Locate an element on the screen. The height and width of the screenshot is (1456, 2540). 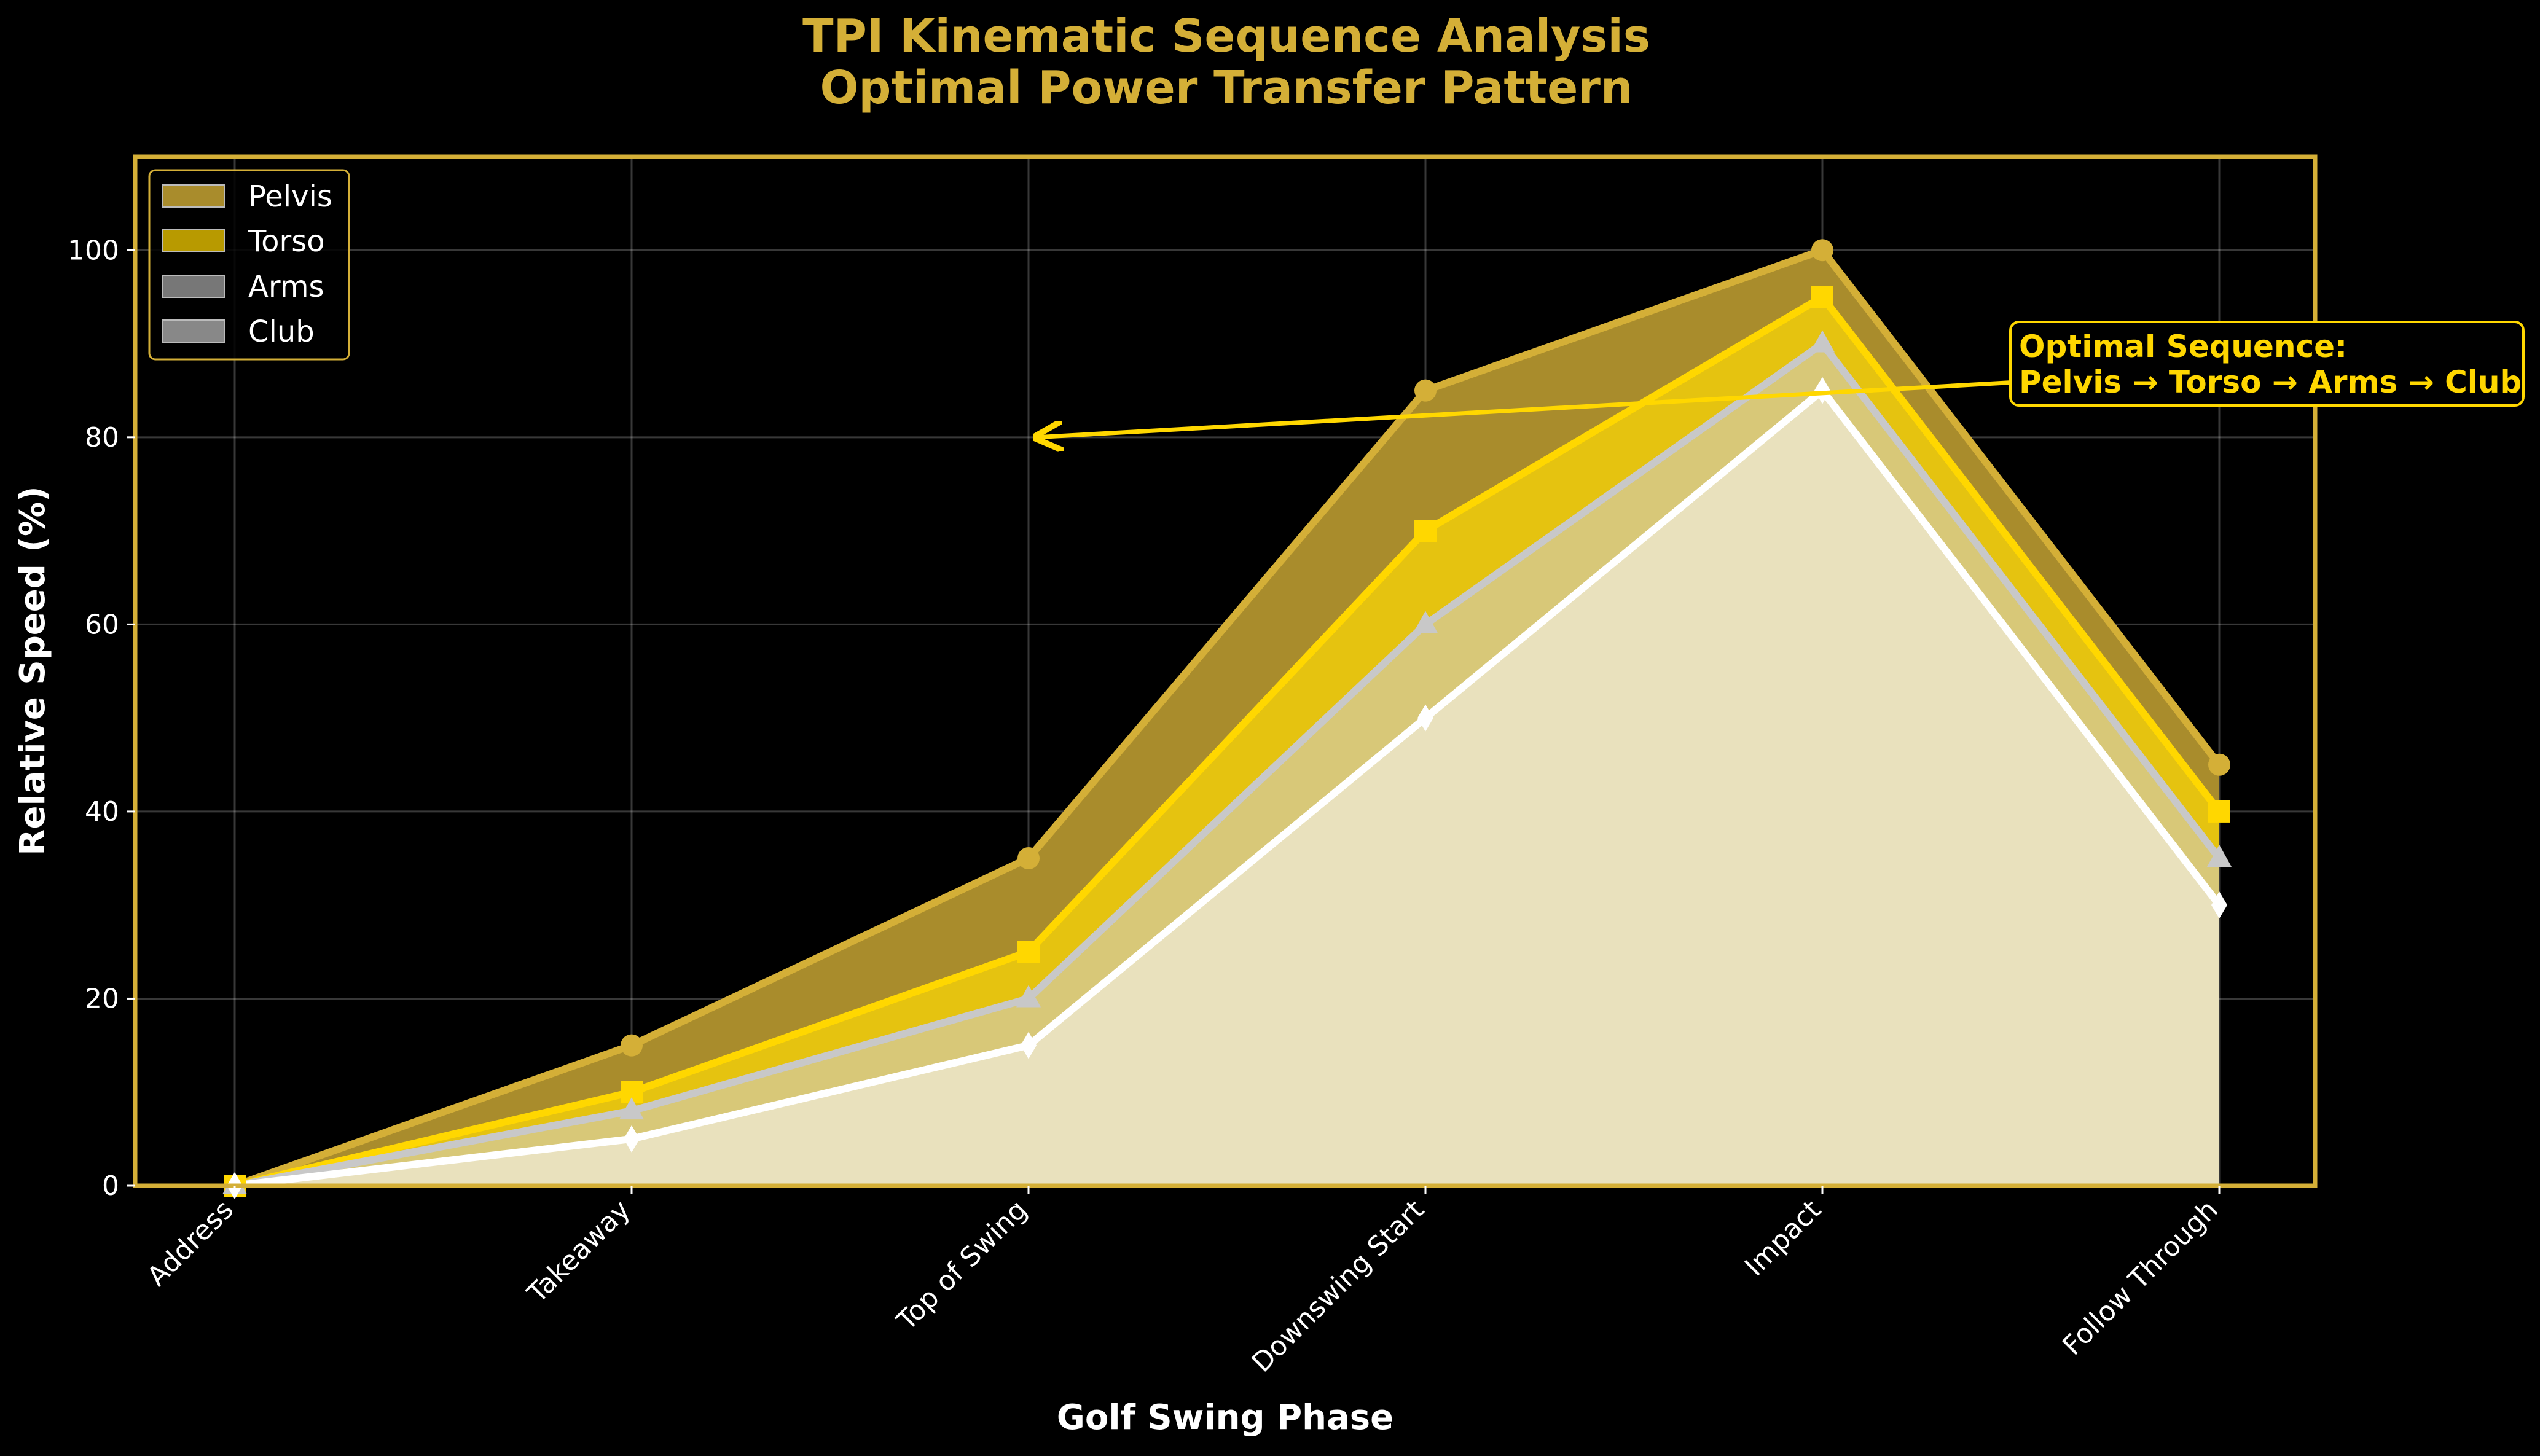
annotation-arrow is located at coordinates (1523, 408).